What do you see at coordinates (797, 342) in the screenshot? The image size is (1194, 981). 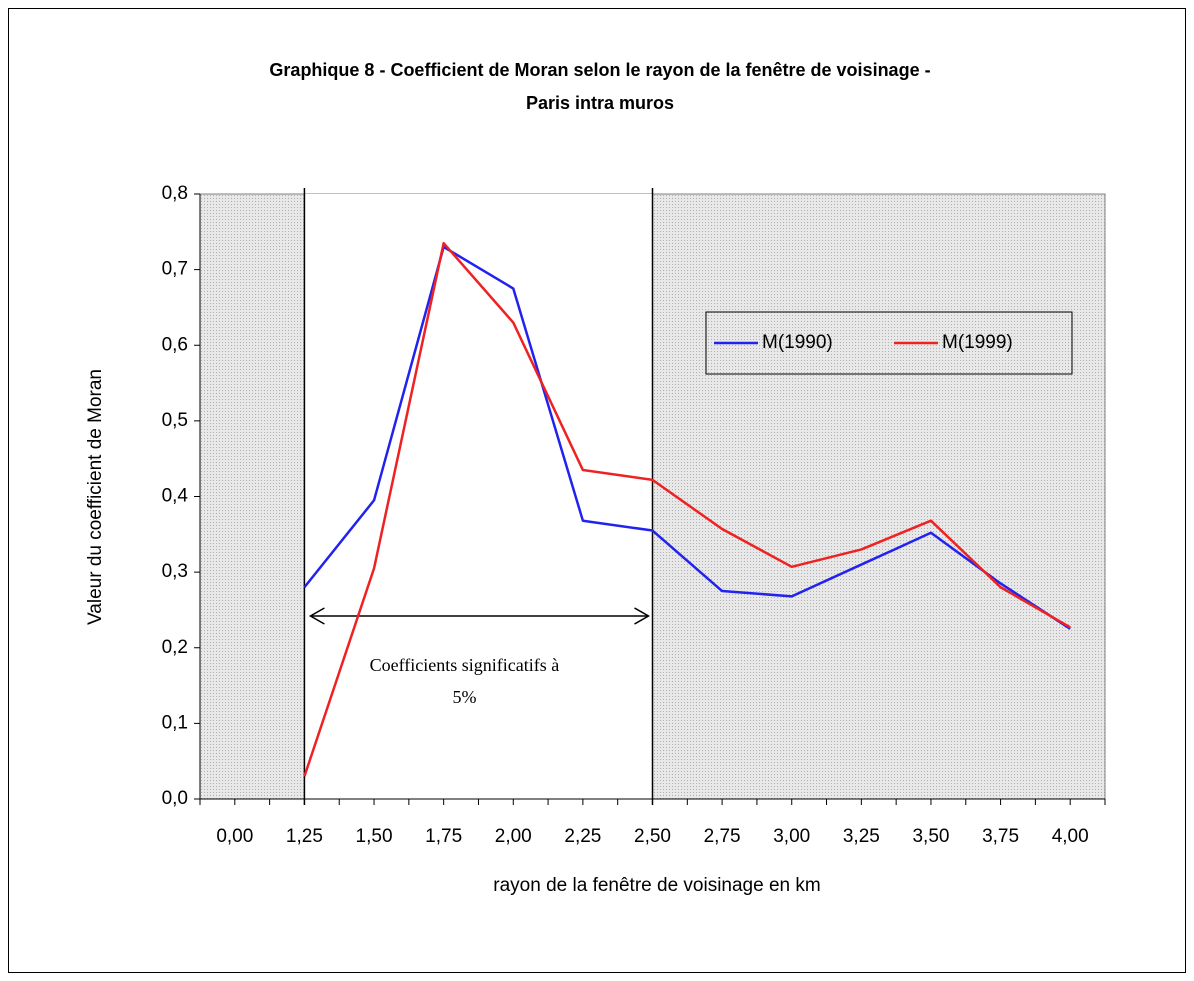 I see `legend-label: M(1990)` at bounding box center [797, 342].